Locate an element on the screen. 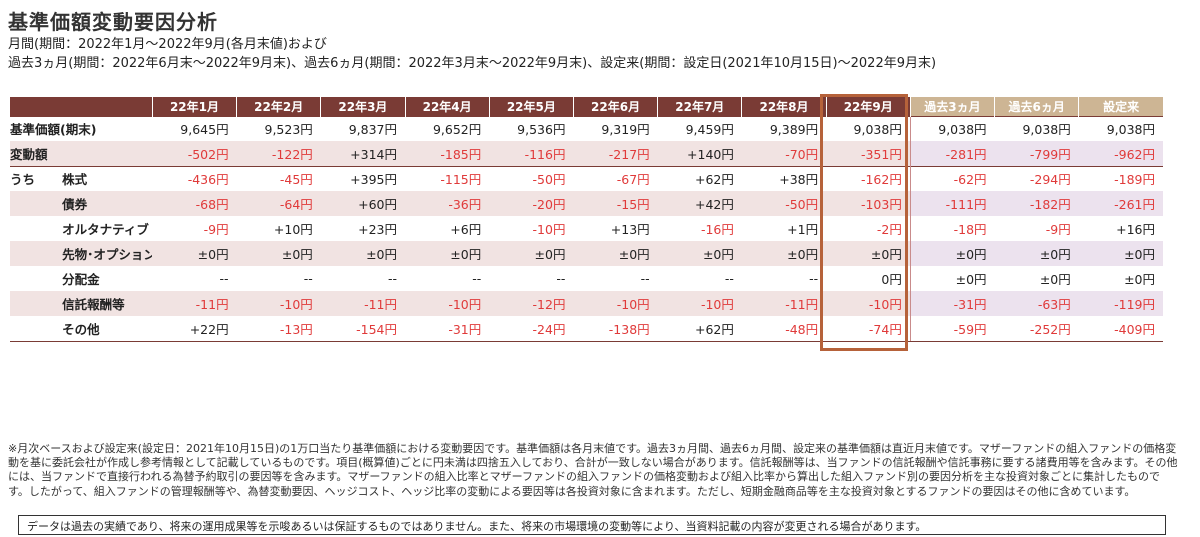  month-value-cell: 9,038円 is located at coordinates (868, 128).